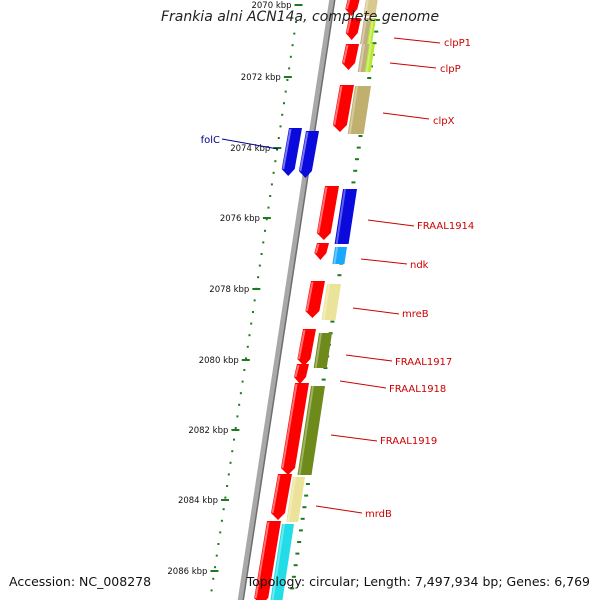 This screenshot has width=600, height=600. I want to click on cds-arrow-FRAAL1917-highlight, so click(301, 344).